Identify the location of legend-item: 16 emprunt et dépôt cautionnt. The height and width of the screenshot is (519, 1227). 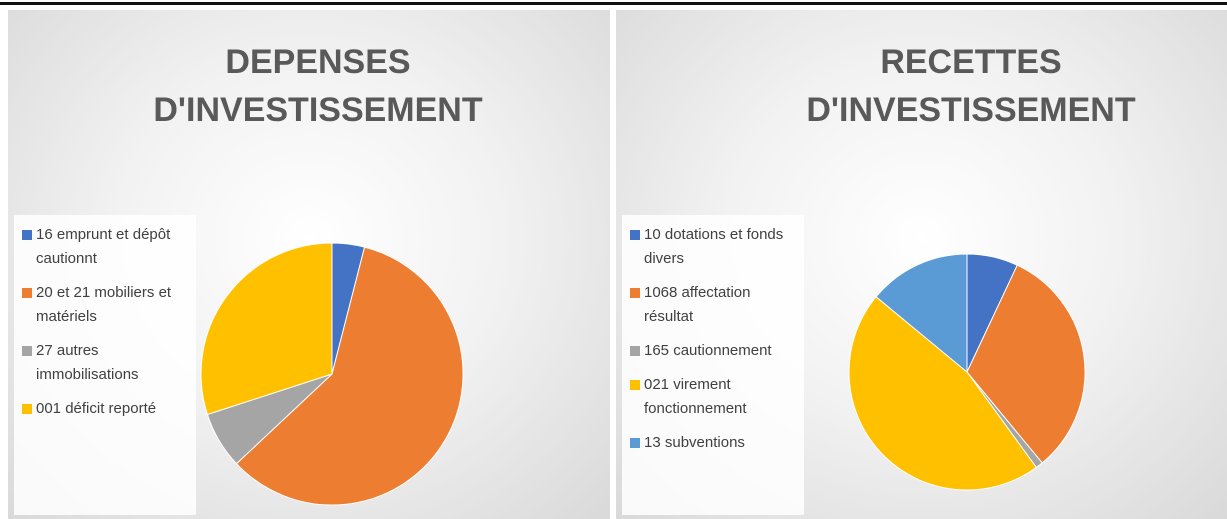
(105, 247).